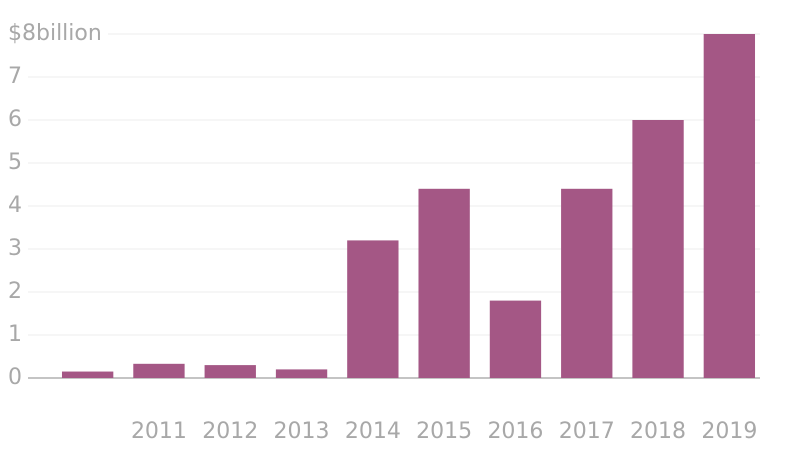 The width and height of the screenshot is (804, 456). What do you see at coordinates (15, 205) in the screenshot?
I see `y-tick-label: 4` at bounding box center [15, 205].